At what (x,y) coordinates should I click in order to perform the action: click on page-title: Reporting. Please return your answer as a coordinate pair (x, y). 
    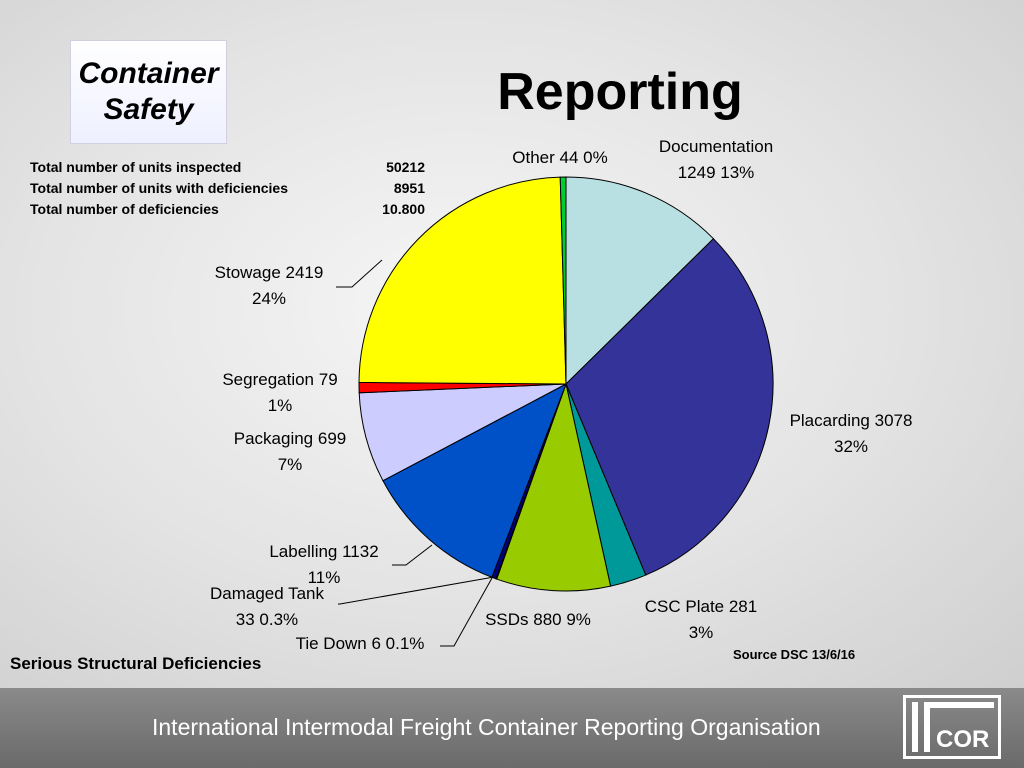
    Looking at the image, I should click on (620, 92).